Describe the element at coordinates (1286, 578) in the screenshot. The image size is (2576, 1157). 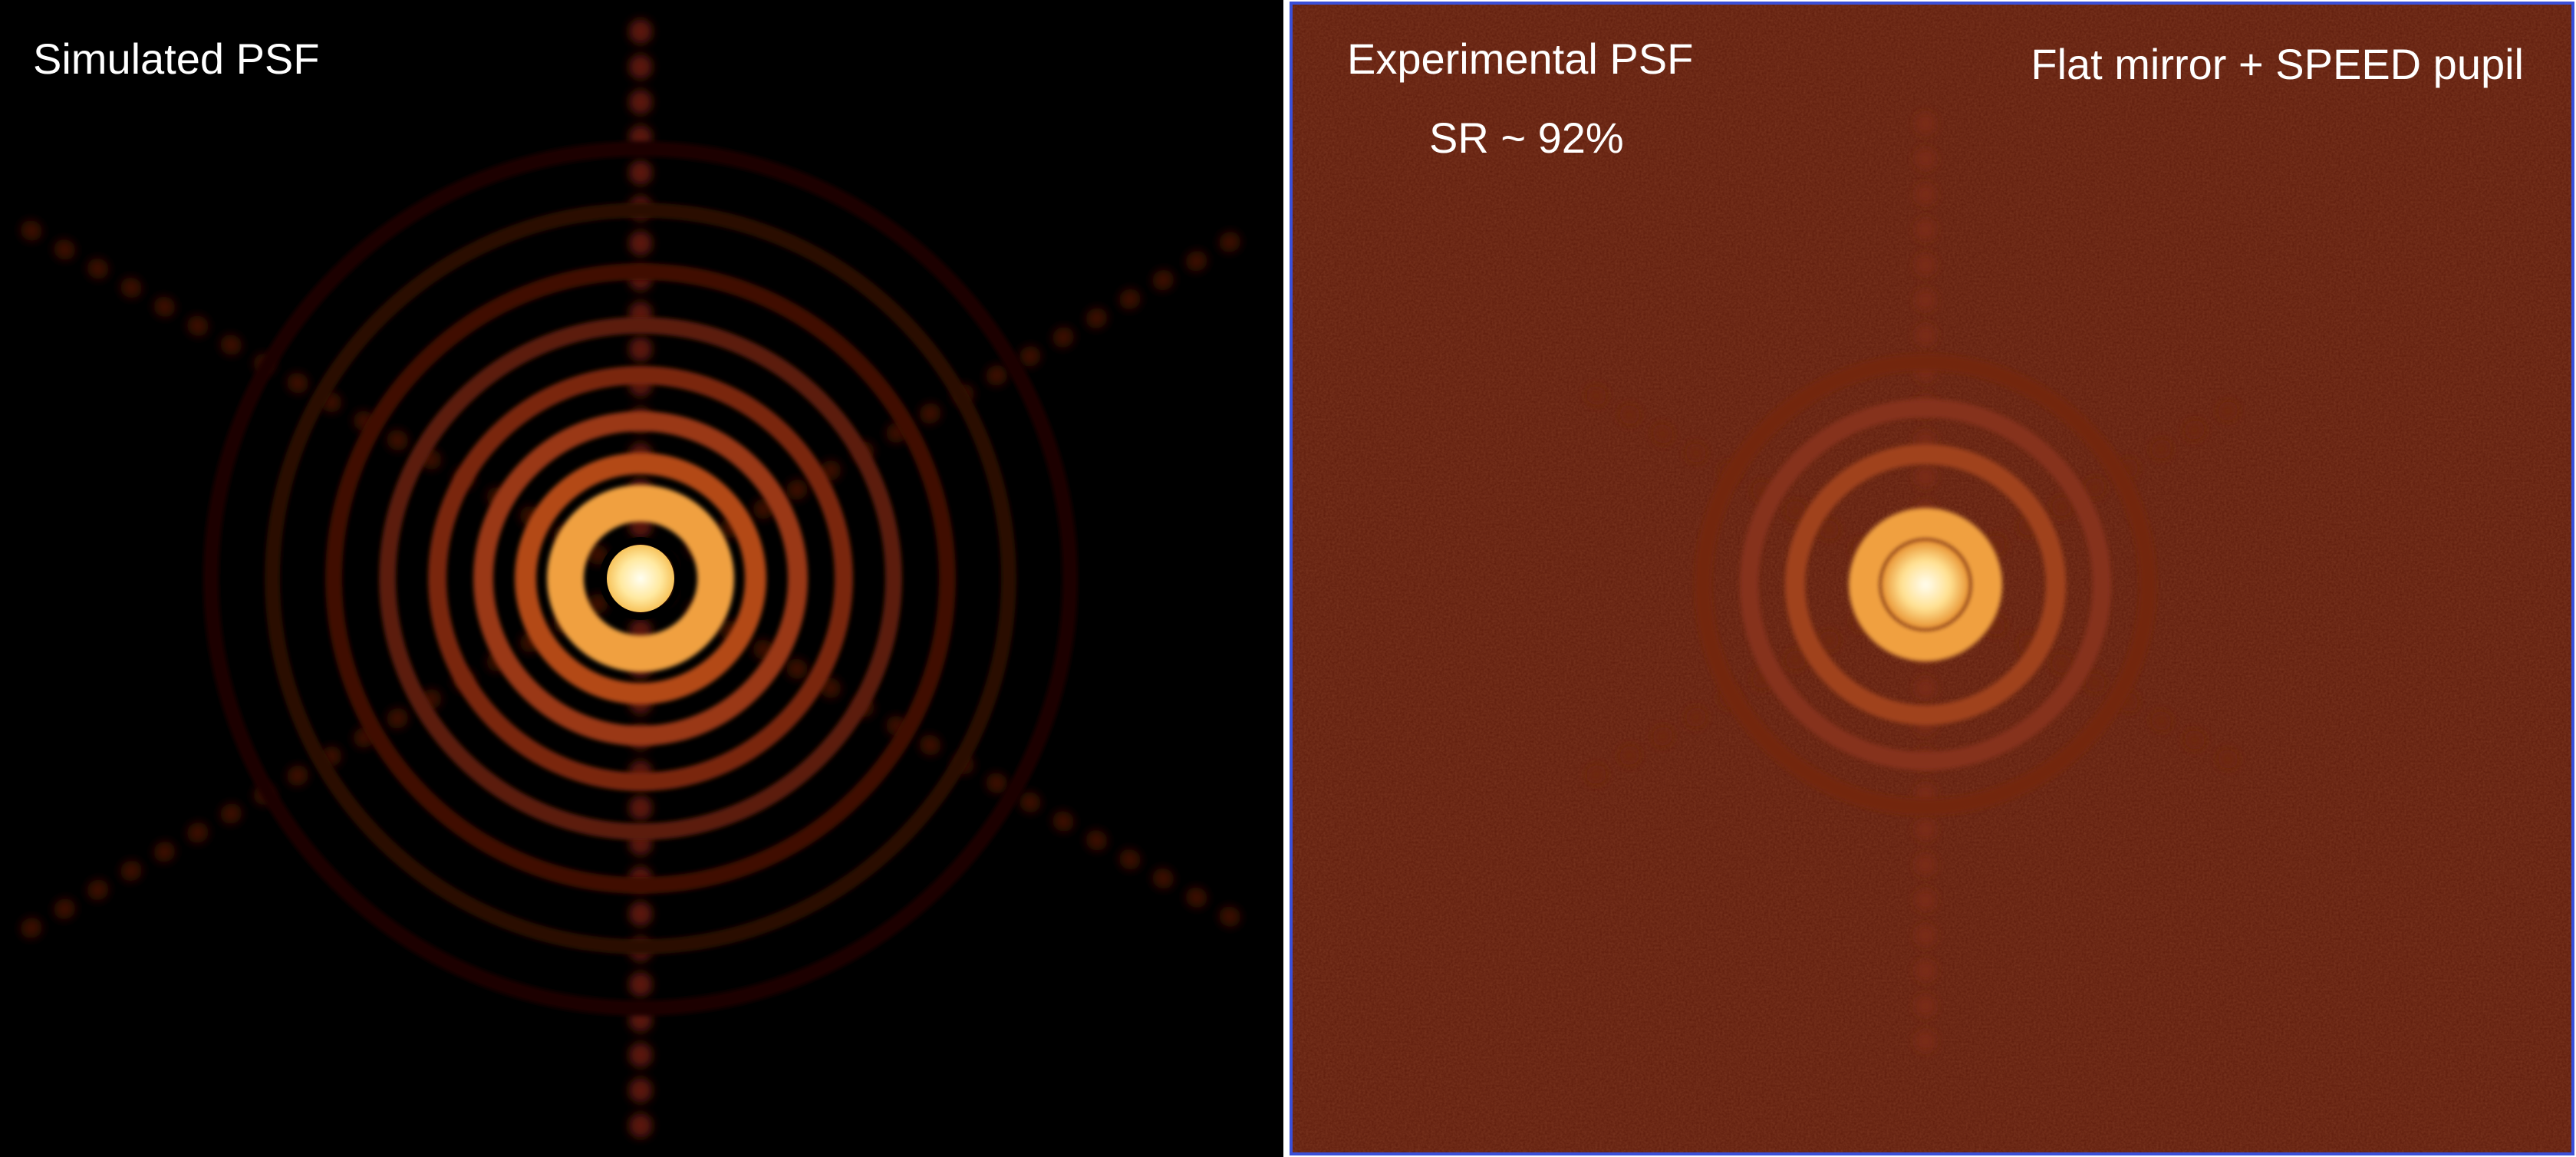
I see `divider` at that location.